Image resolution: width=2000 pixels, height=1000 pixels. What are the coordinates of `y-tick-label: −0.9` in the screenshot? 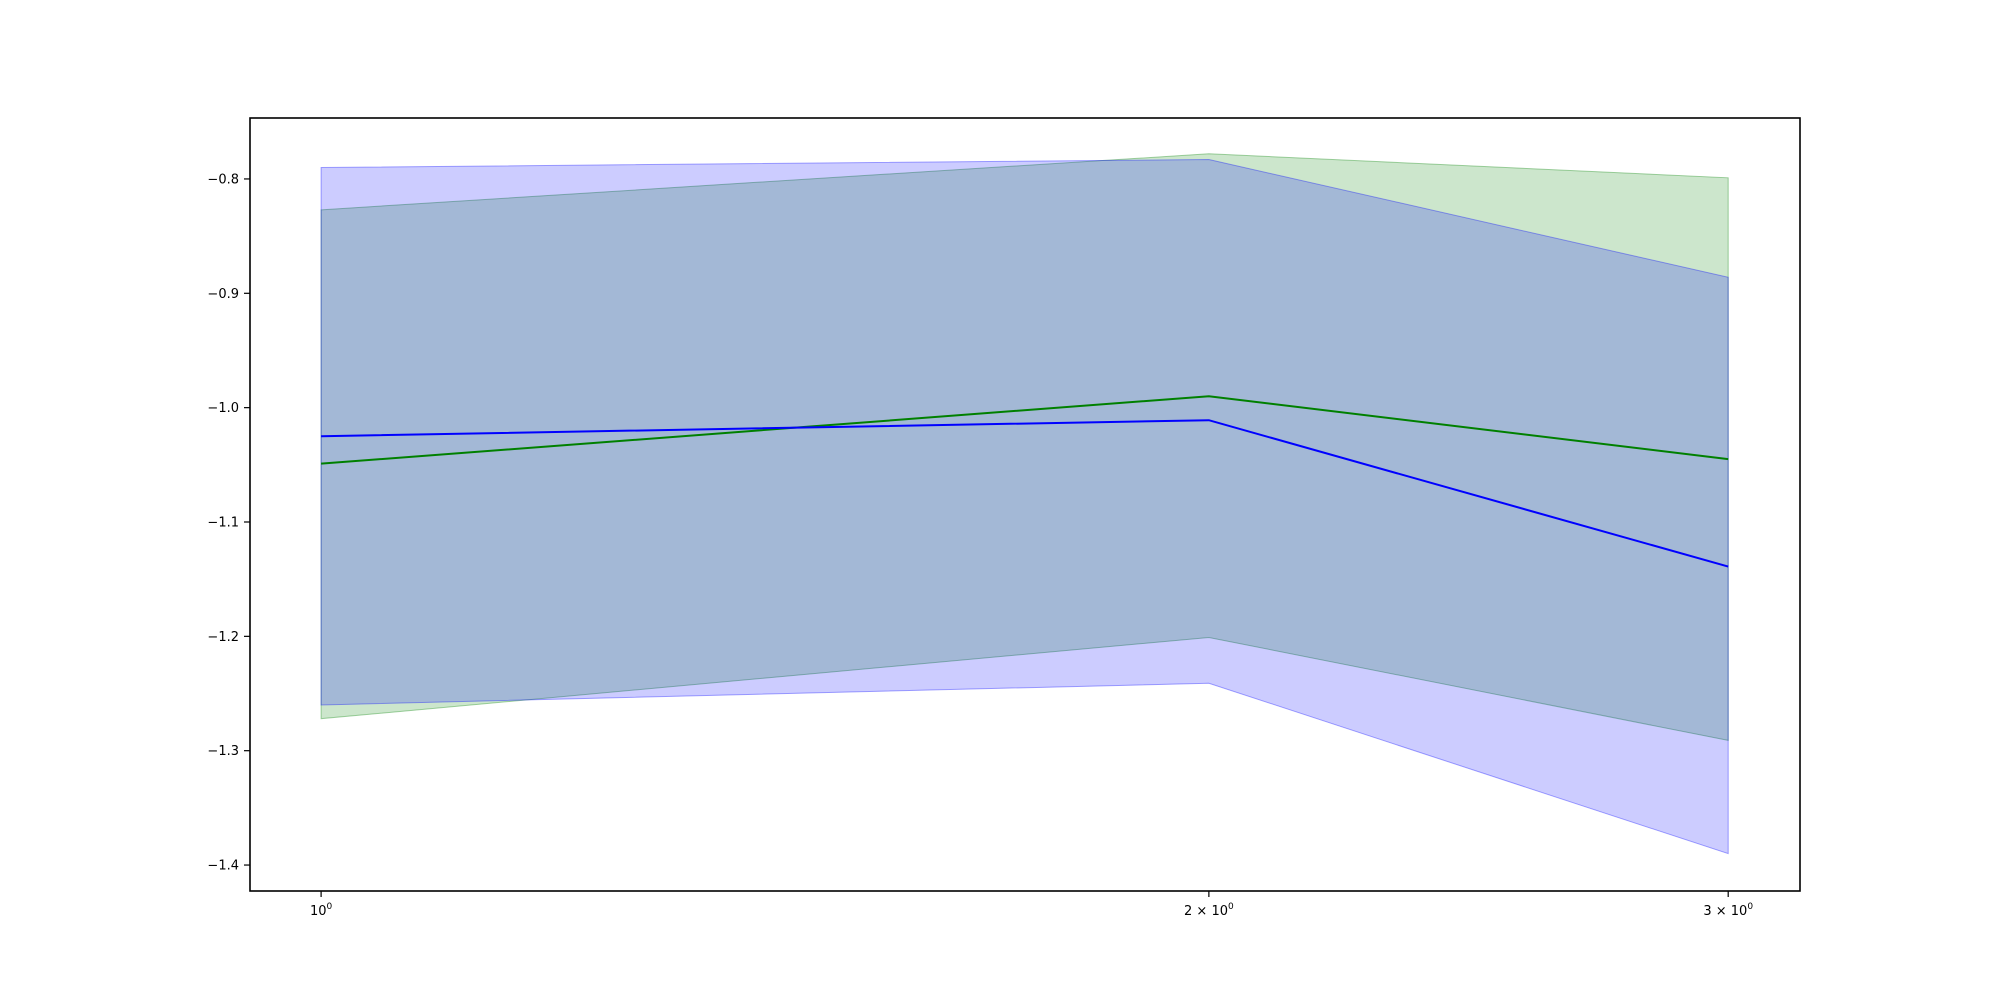 It's located at (223, 294).